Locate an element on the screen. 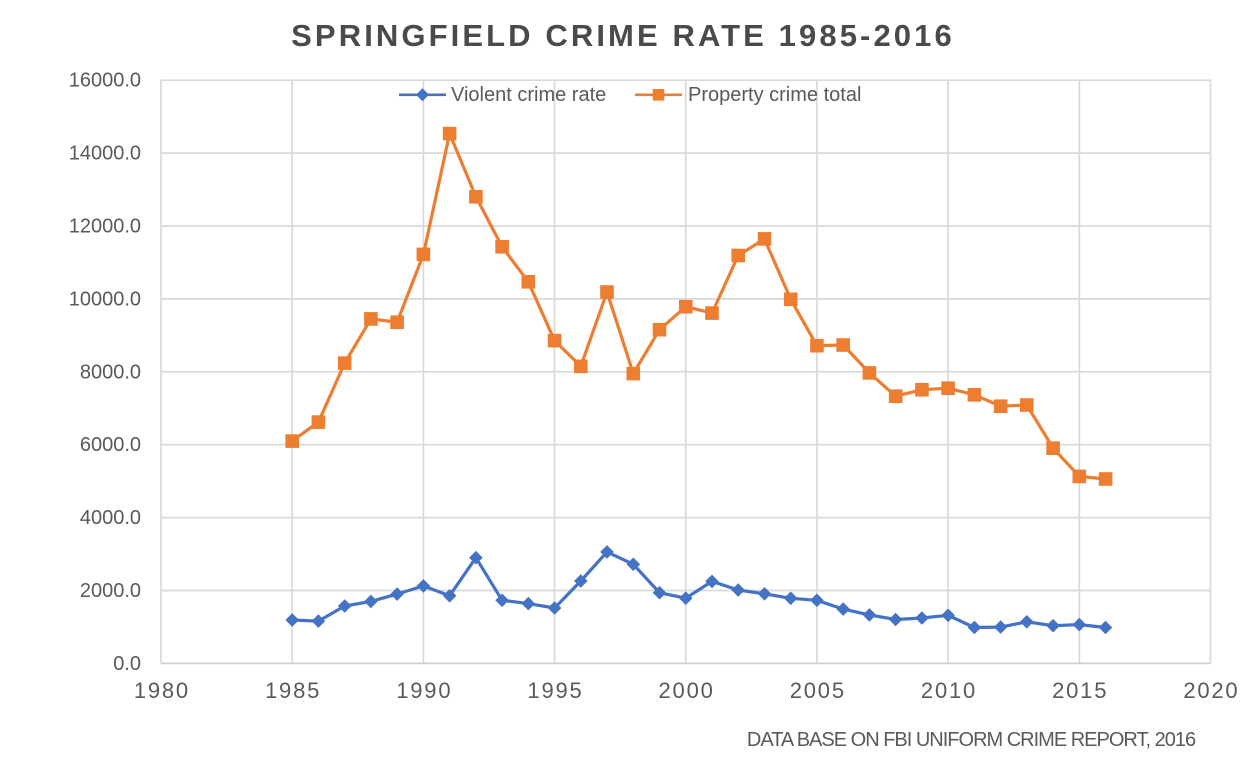 The height and width of the screenshot is (769, 1248). svg-text: 10000.0 is located at coordinates (105, 299).